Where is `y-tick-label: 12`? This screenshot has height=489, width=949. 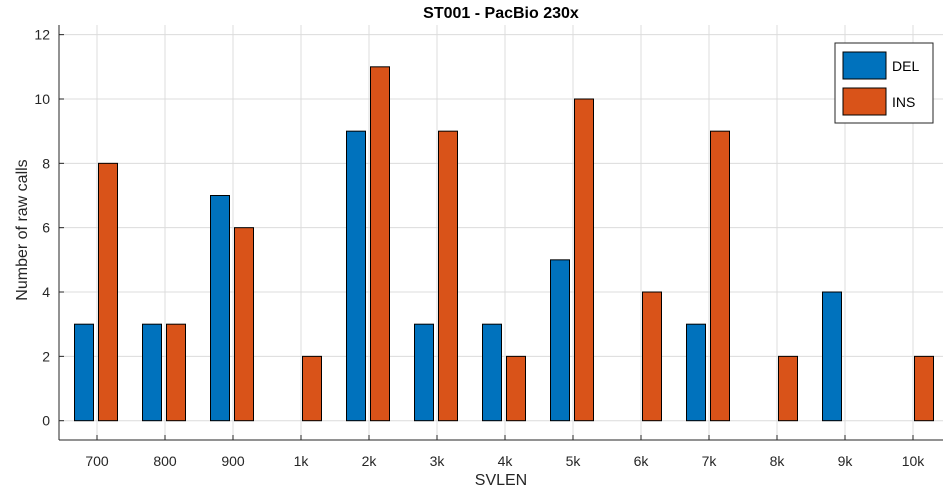 y-tick-label: 12 is located at coordinates (42, 35).